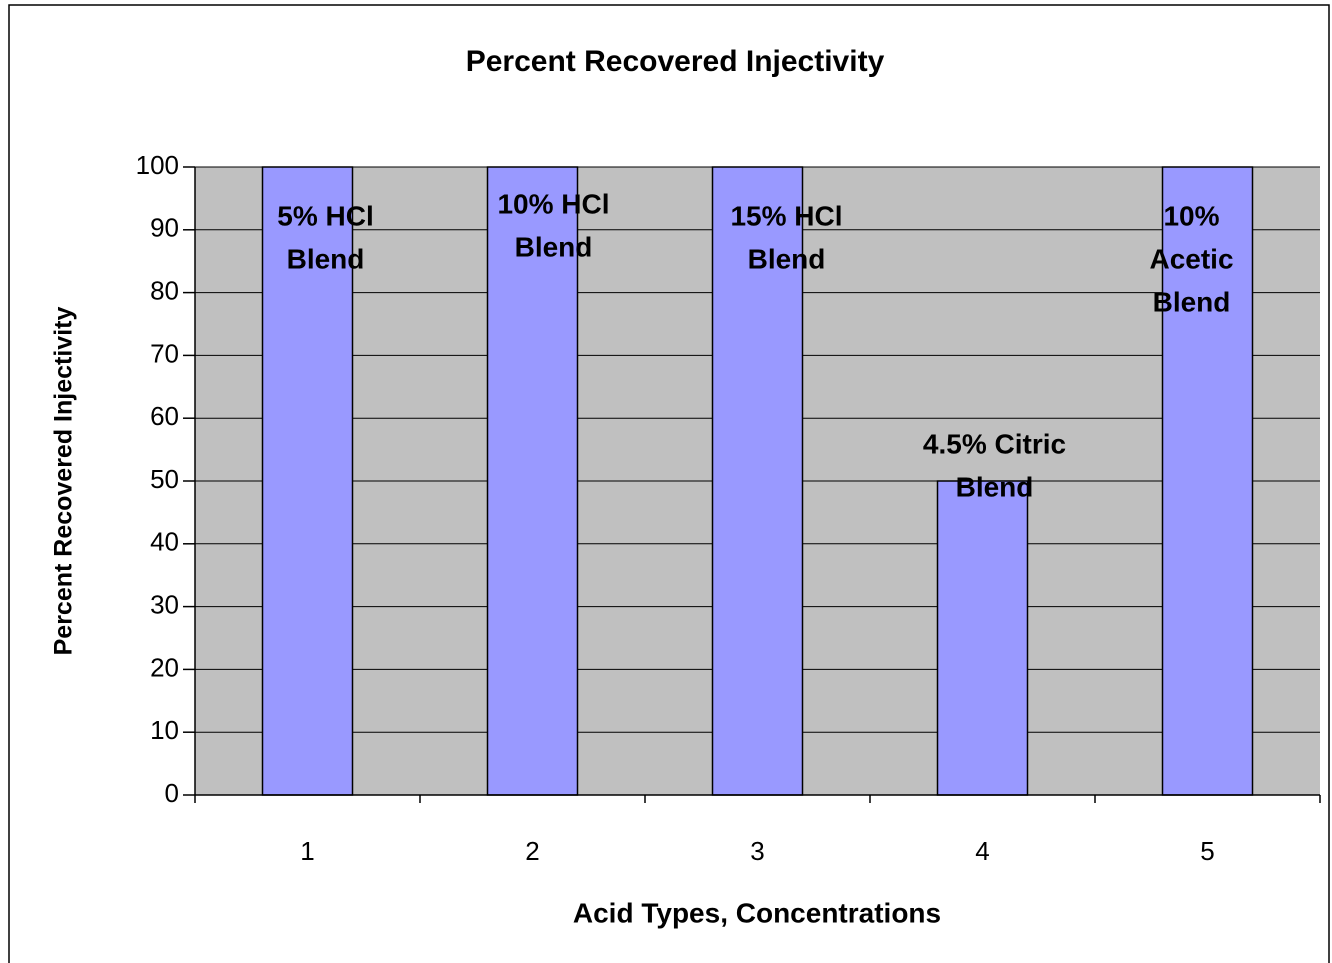 This screenshot has height=963, width=1332. Describe the element at coordinates (786, 215) in the screenshot. I see `bar-annotation: 15% HCl` at that location.